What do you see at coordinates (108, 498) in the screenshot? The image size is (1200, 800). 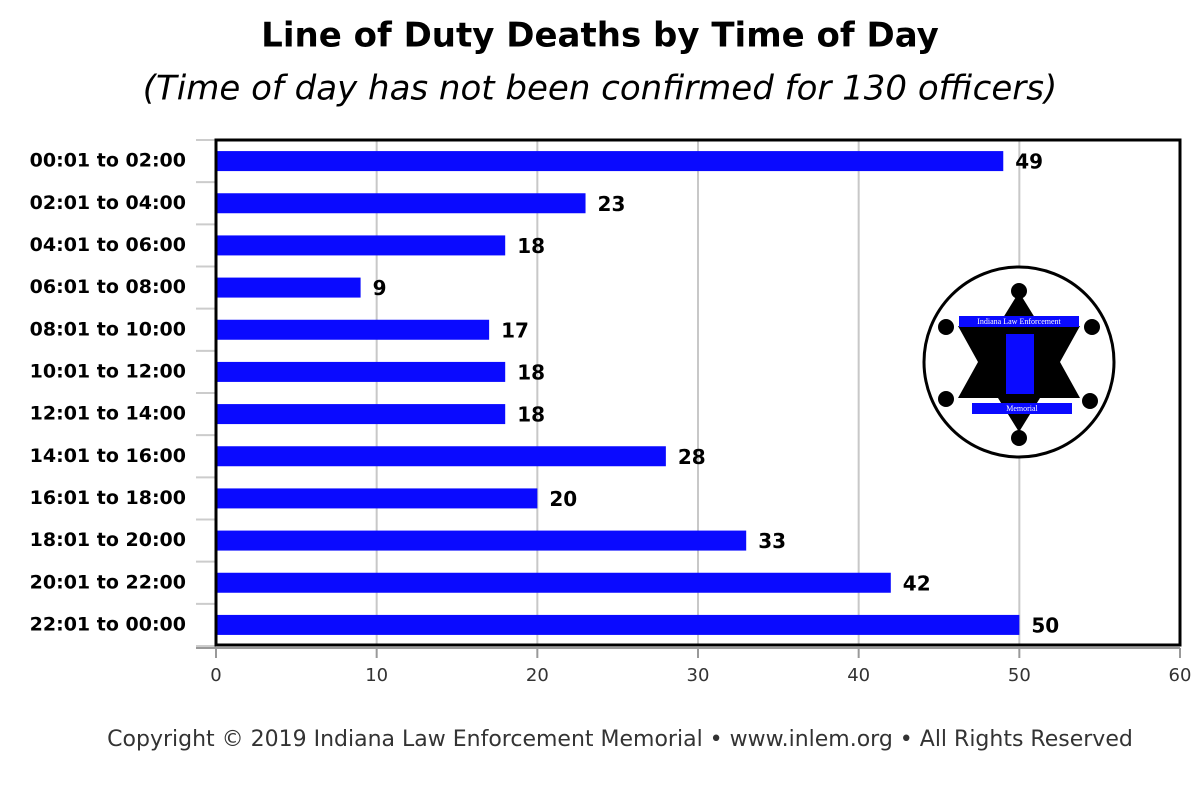 I see `y-tick-label: 16:01 to 18:00` at bounding box center [108, 498].